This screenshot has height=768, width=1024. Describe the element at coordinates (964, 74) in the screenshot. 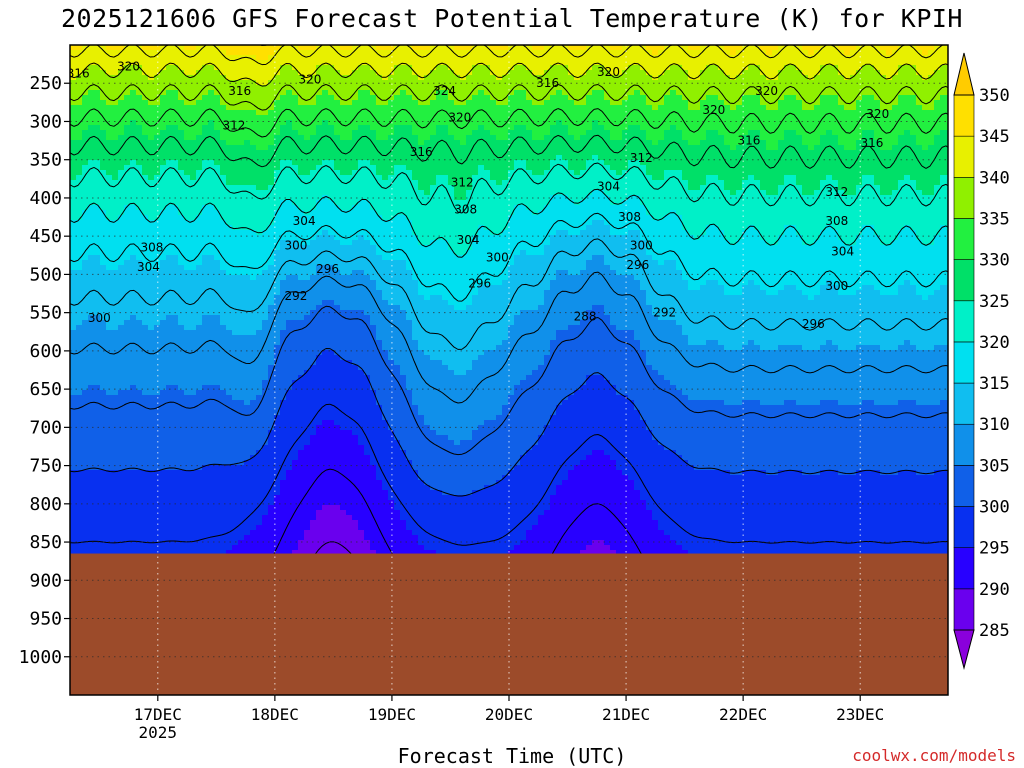

I see `colorbar-top-arrow` at that location.